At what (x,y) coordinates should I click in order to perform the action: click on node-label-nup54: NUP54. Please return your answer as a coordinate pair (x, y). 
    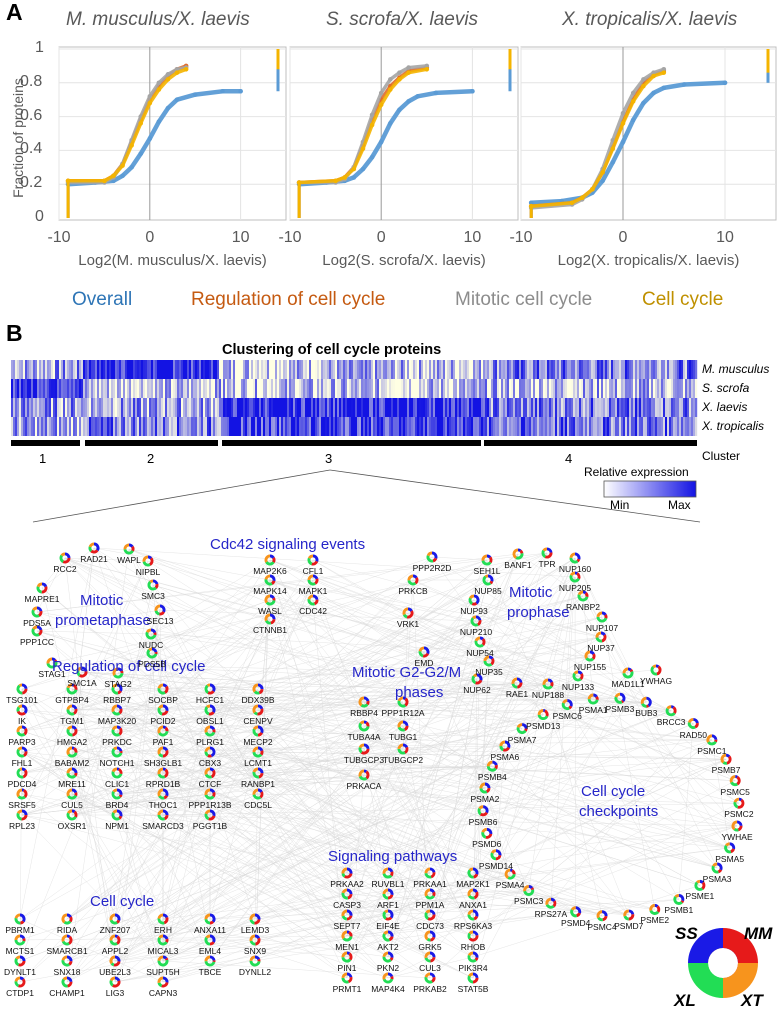
    Looking at the image, I should click on (480, 653).